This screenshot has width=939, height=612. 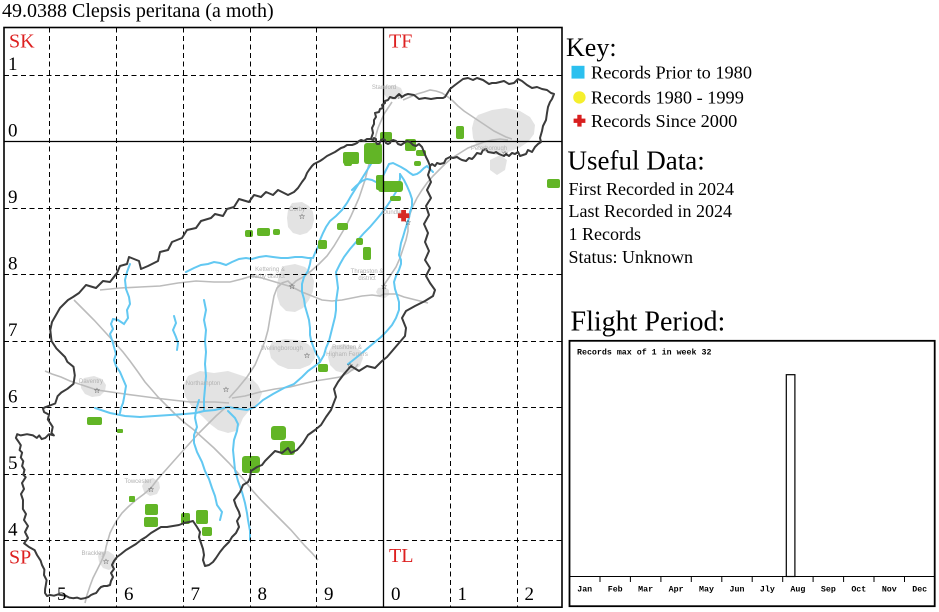 I want to click on svg-text: Towcester, so click(x=137, y=482).